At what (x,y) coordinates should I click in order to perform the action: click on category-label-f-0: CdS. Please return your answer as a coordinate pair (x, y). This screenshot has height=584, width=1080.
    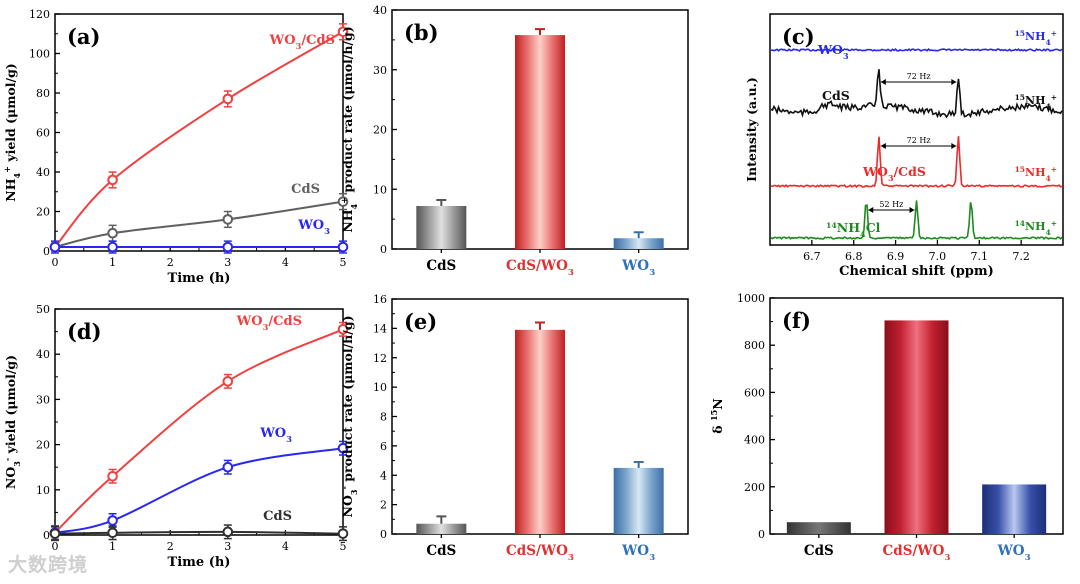
    Looking at the image, I should click on (819, 551).